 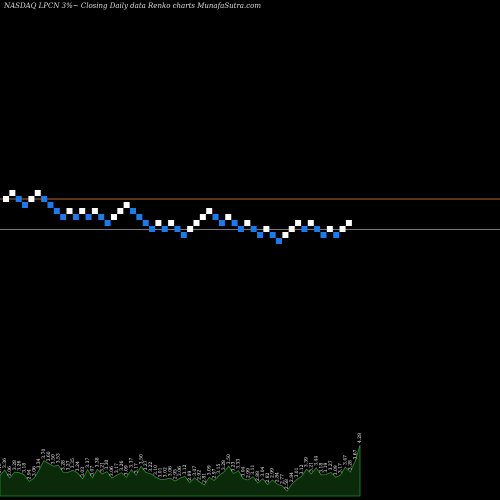 What do you see at coordinates (346, 460) in the screenshot?
I see `volume-label: 3.47` at bounding box center [346, 460].